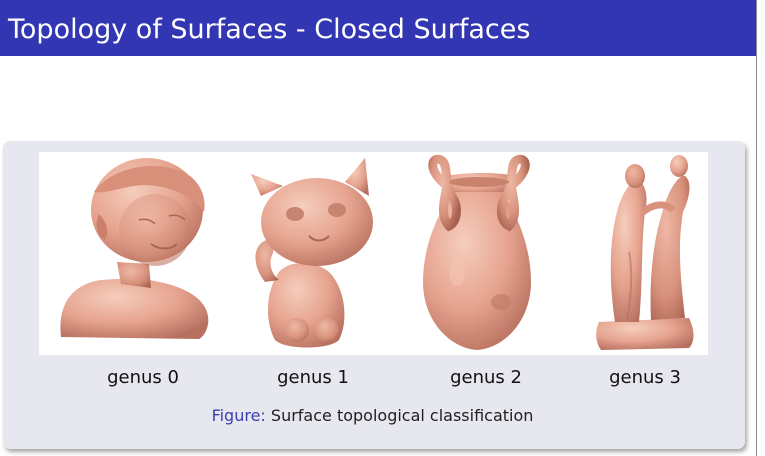 This screenshot has height=456, width=765. I want to click on genus-0-model, so click(134, 248).